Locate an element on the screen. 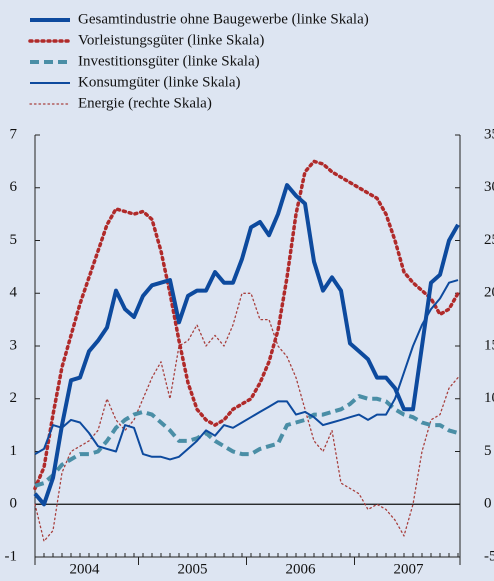 This screenshot has width=494, height=581. legend-label: Energie (rechte Skala) is located at coordinates (145, 103).